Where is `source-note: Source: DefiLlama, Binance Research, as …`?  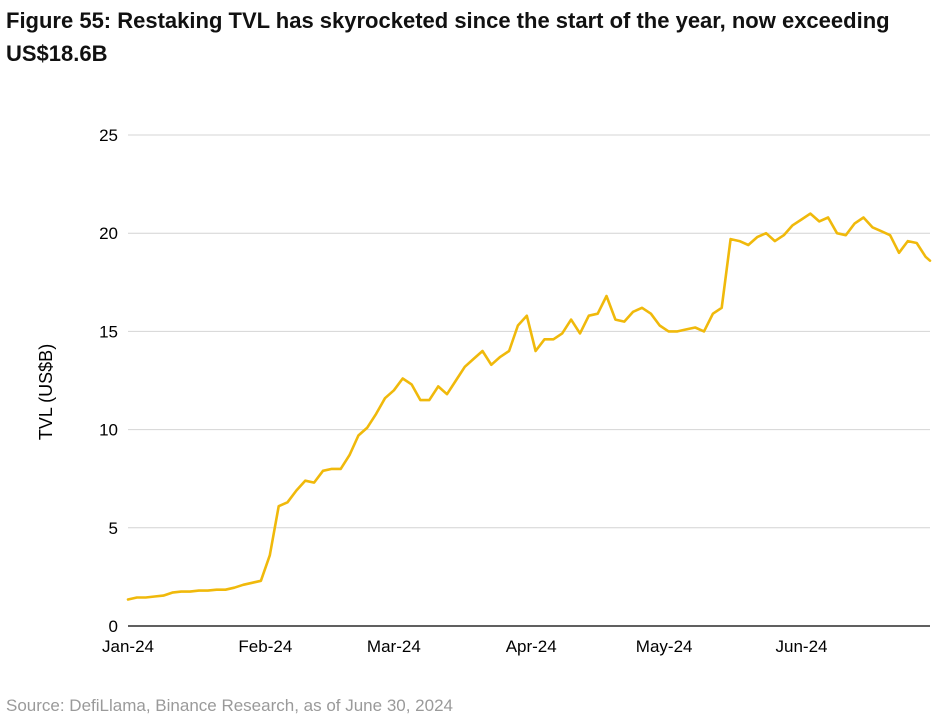 source-note: Source: DefiLlama, Binance Research, as … is located at coordinates (229, 705).